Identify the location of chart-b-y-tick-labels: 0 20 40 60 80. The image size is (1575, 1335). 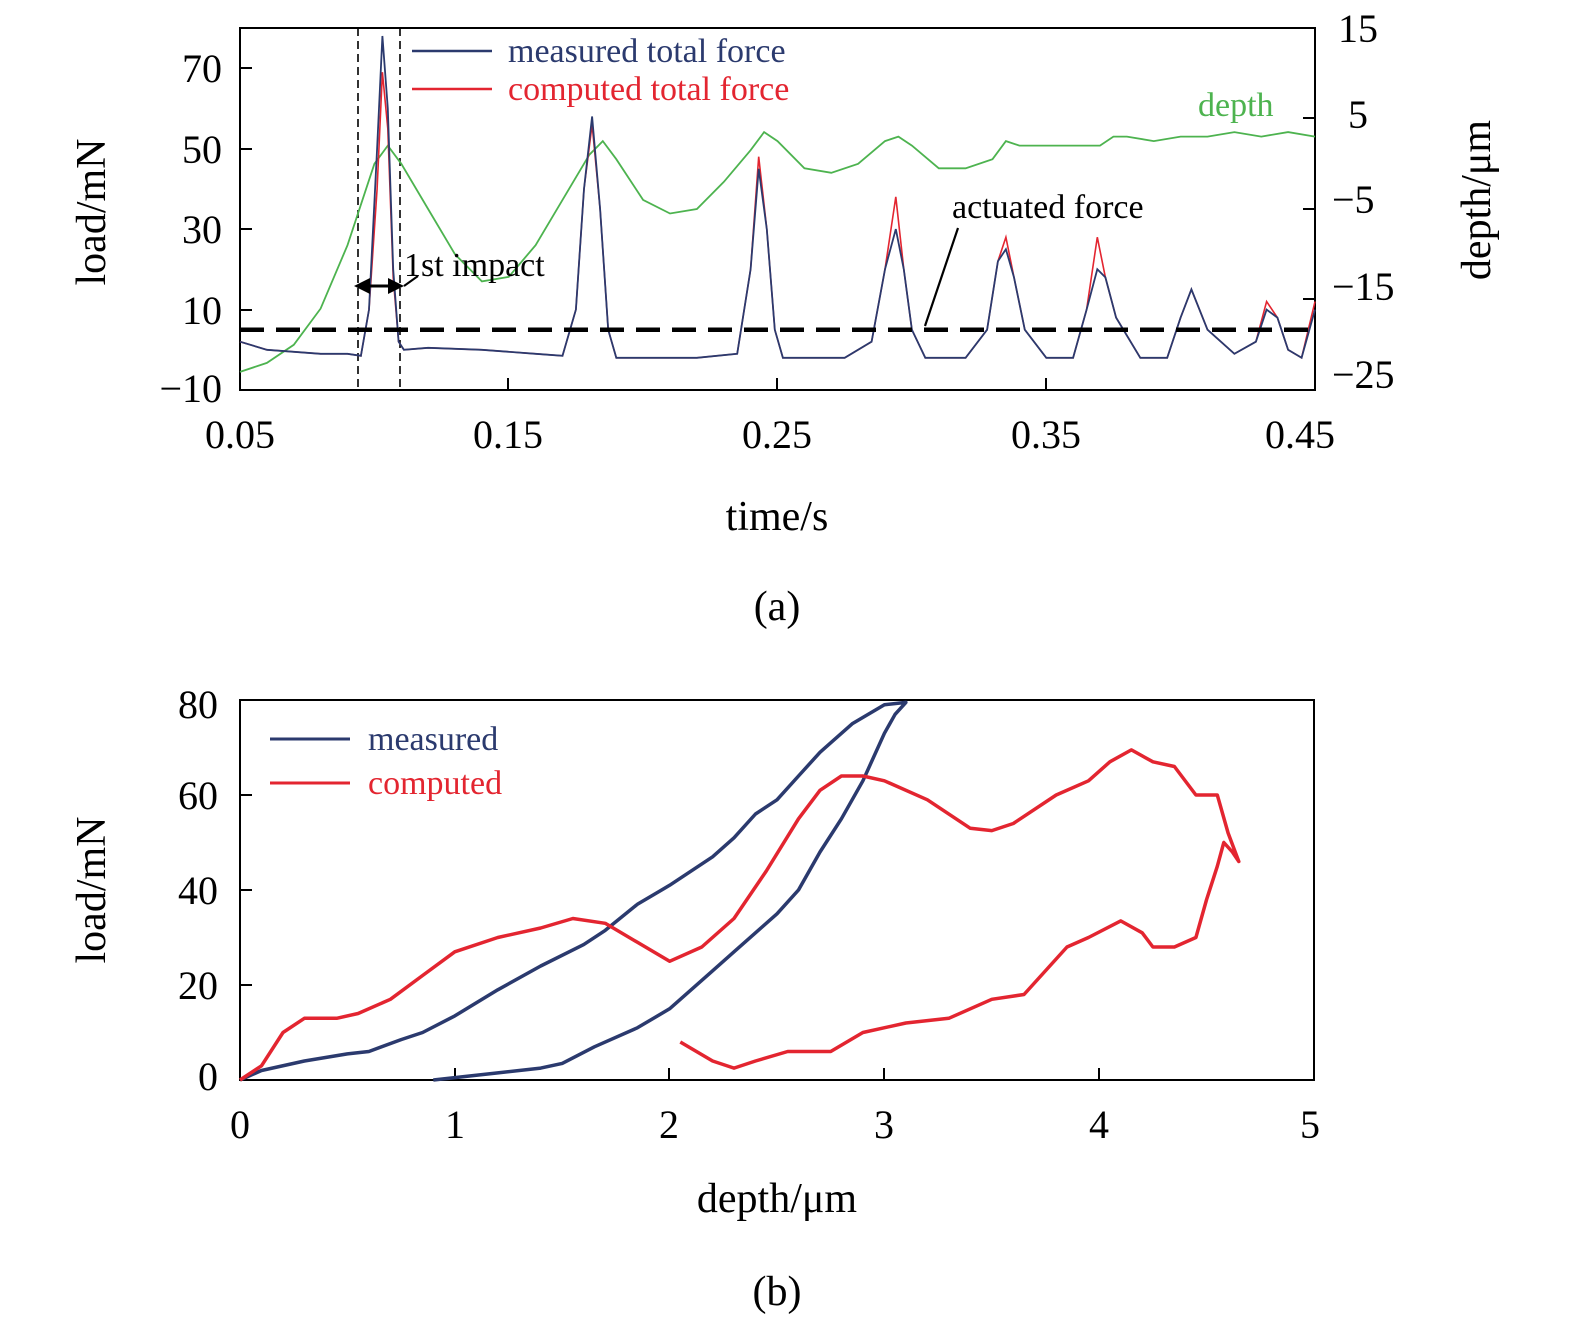
(198, 890).